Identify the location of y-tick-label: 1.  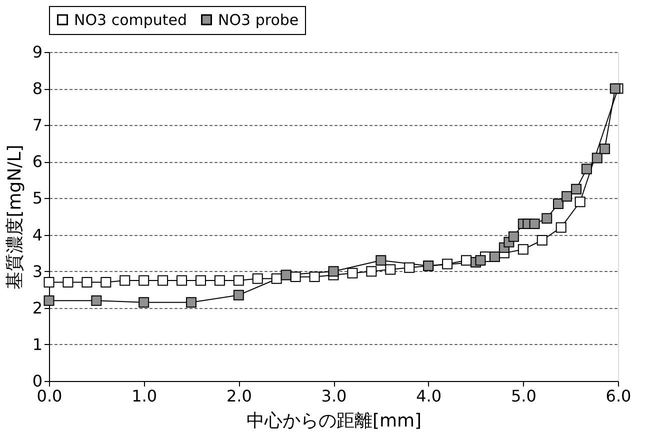
(37, 344).